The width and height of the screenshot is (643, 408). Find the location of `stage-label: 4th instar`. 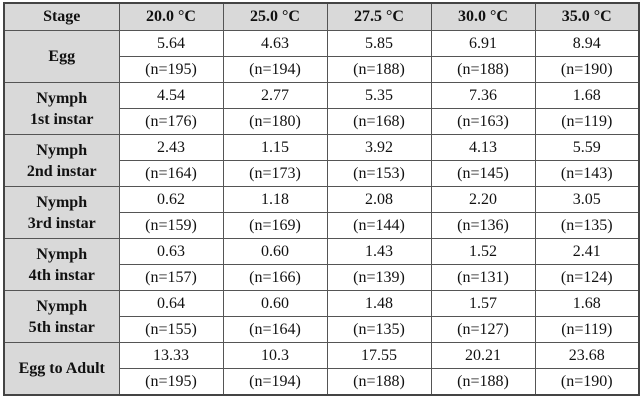

stage-label: 4th instar is located at coordinates (61, 275).